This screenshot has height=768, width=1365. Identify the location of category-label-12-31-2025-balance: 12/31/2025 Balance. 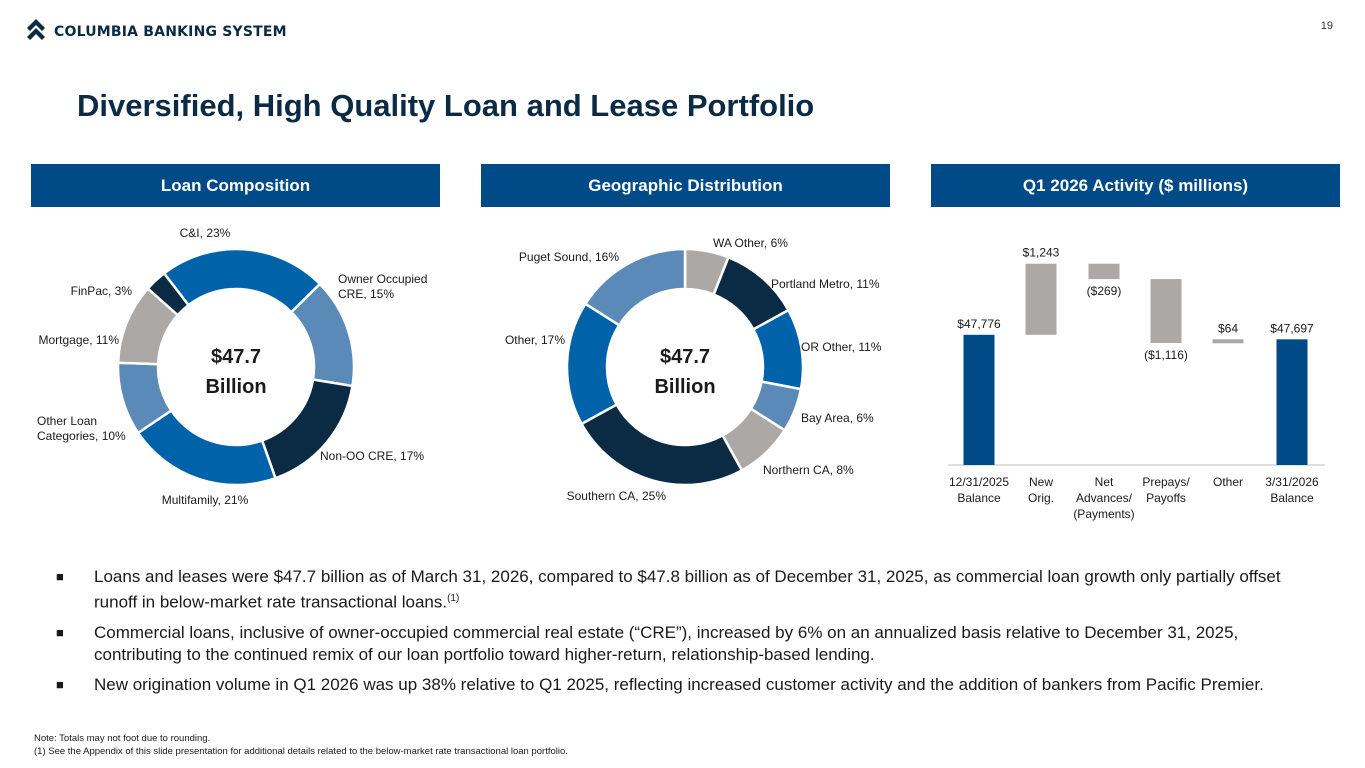
(979, 490).